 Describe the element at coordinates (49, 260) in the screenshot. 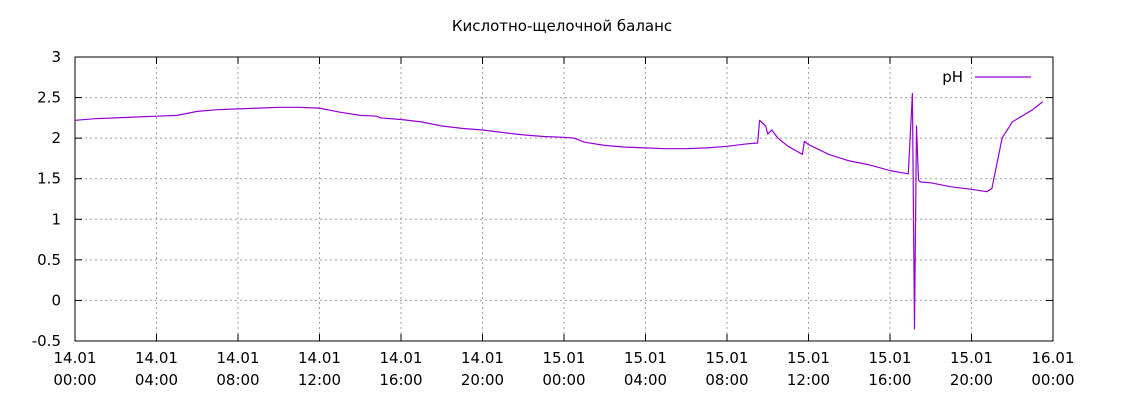

I see `y-tick-label: 0.5` at that location.